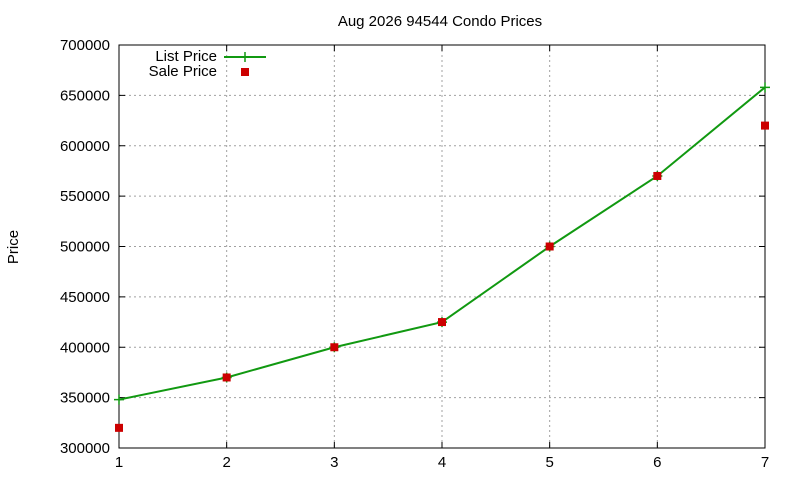 The height and width of the screenshot is (480, 800). What do you see at coordinates (183, 71) in the screenshot?
I see `legend-label-sale-price: Sale Price` at bounding box center [183, 71].